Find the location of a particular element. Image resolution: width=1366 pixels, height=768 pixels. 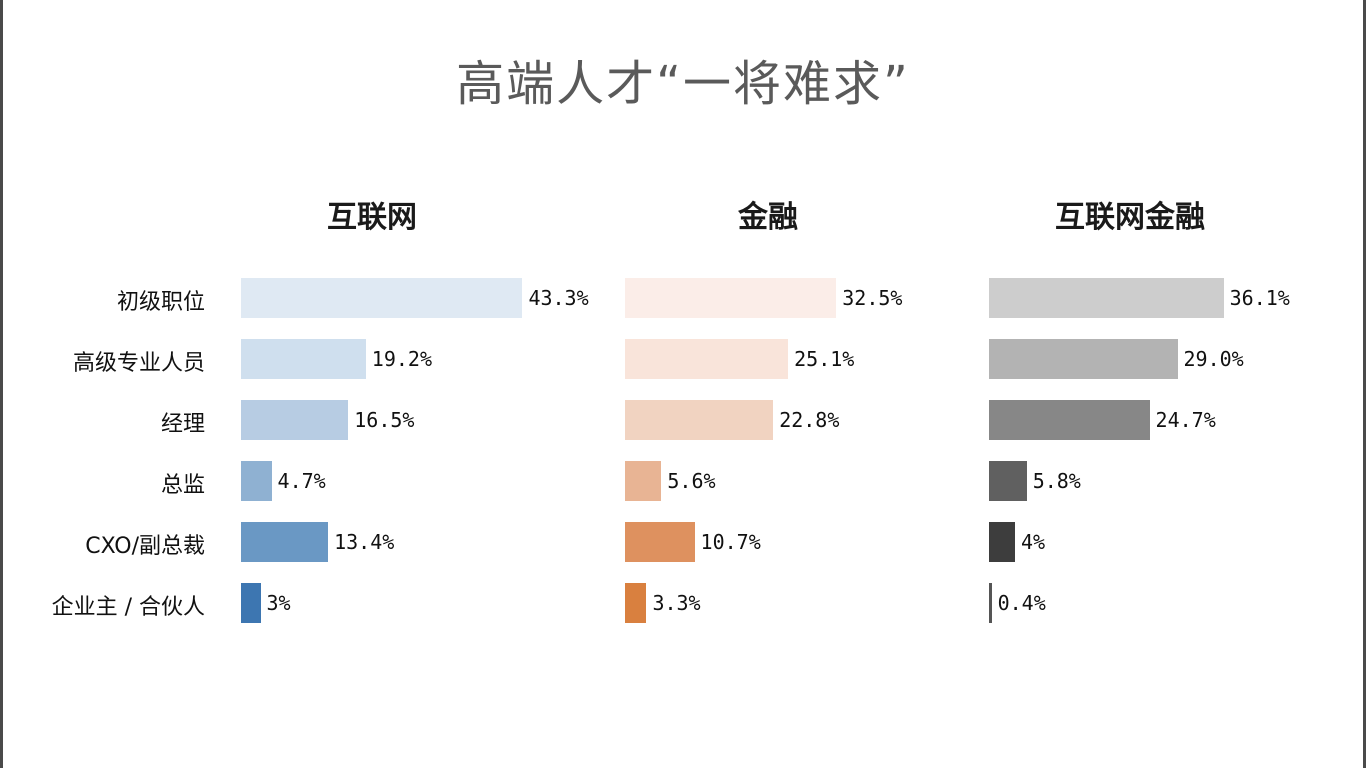

data-label: 25.1% is located at coordinates (824, 359).